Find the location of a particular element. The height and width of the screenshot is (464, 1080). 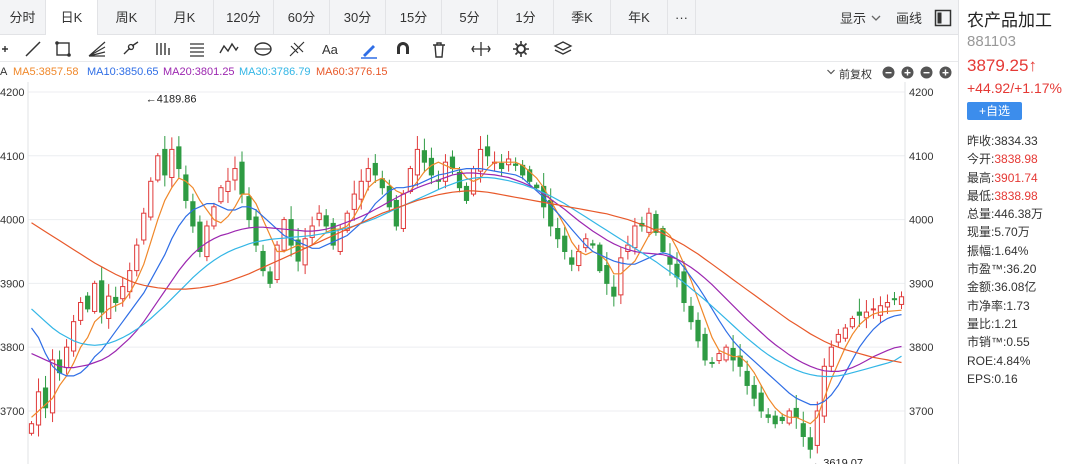

draw-line-button: 画线 is located at coordinates (908, 18).